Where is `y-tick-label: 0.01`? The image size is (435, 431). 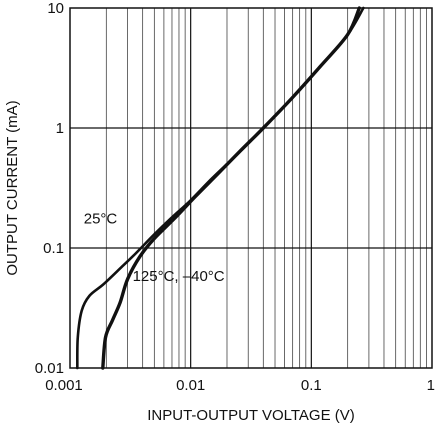 y-tick-label: 0.01 is located at coordinates (49, 368).